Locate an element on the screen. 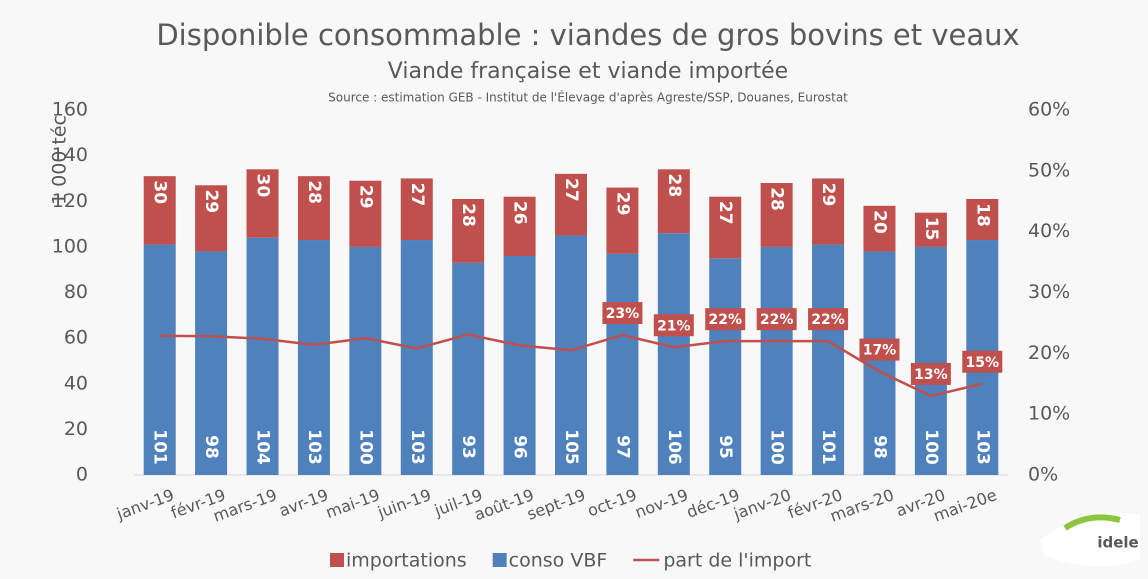 The width and height of the screenshot is (1148, 579). y-tick-label: 140 is located at coordinates (70, 155).